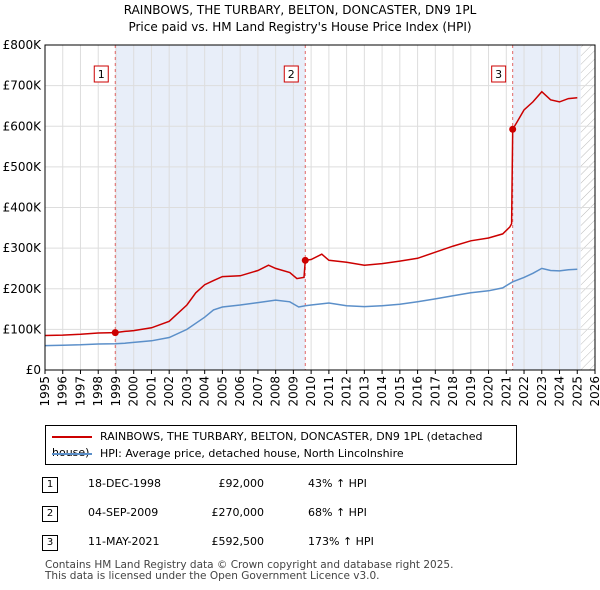  I want to click on sale-label: 1, so click(101, 74).